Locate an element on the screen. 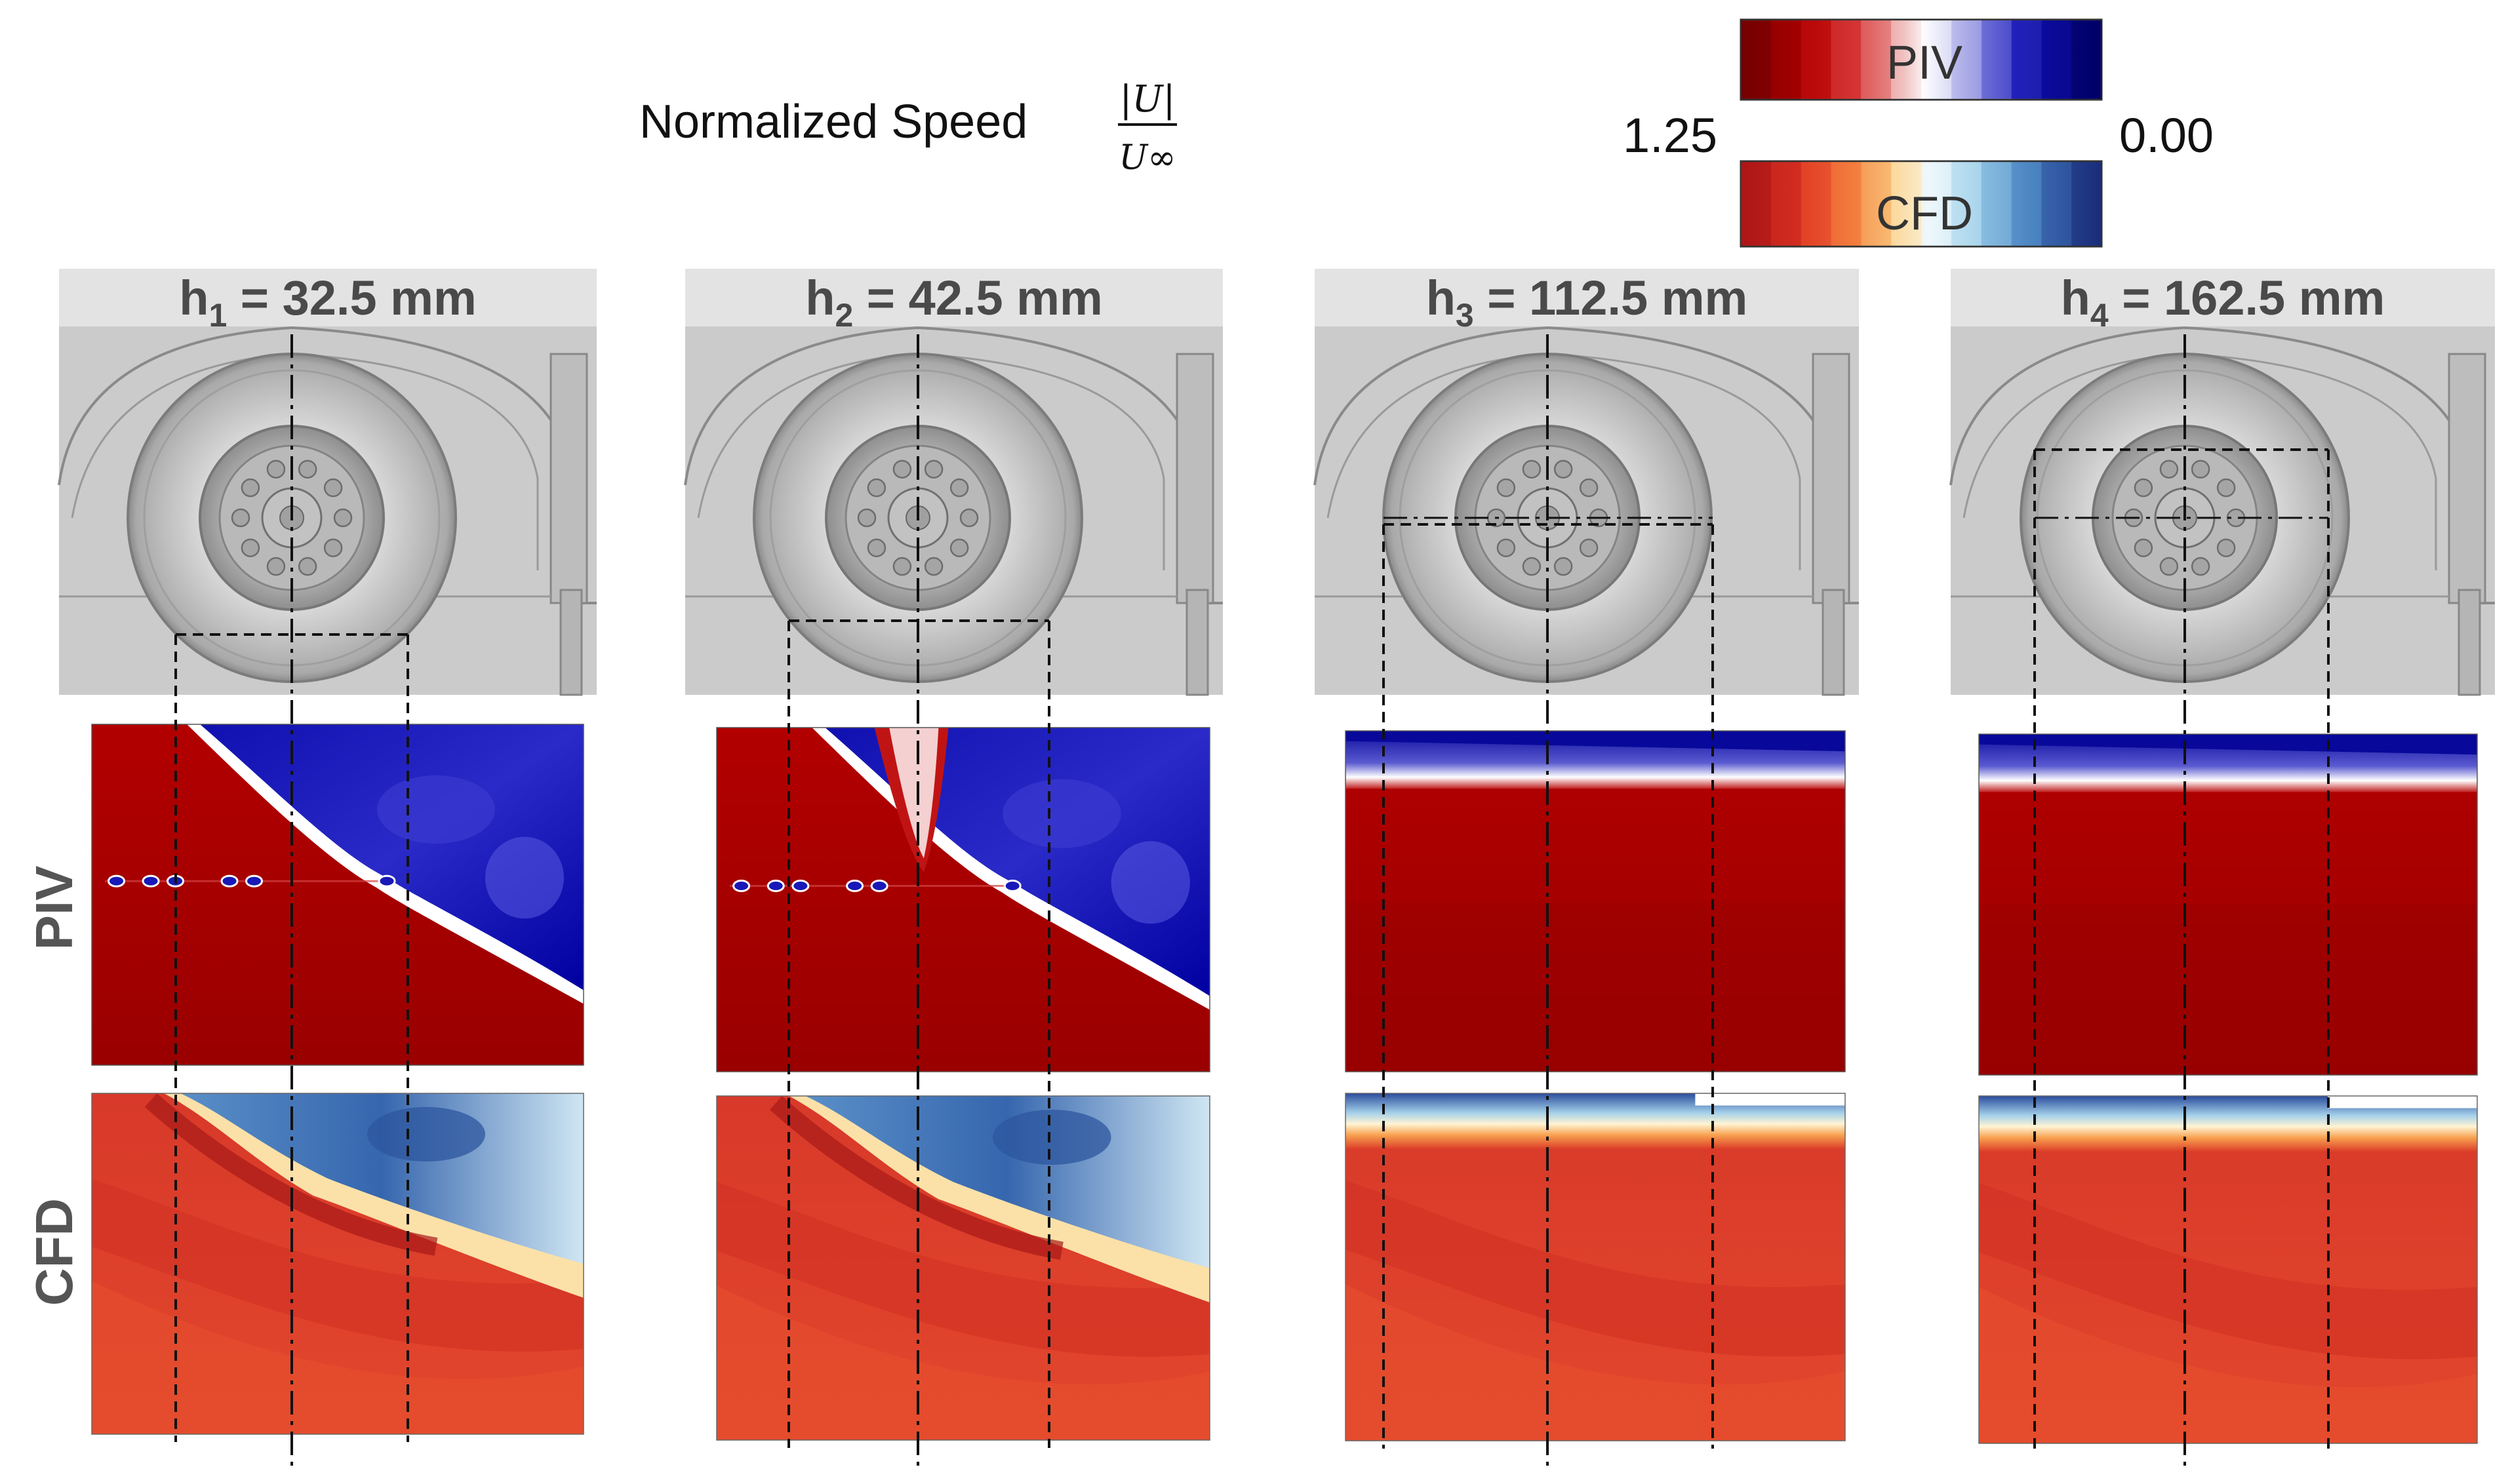 Image resolution: width=2510 pixels, height=1484 pixels. header-band is located at coordinates (954, 297).